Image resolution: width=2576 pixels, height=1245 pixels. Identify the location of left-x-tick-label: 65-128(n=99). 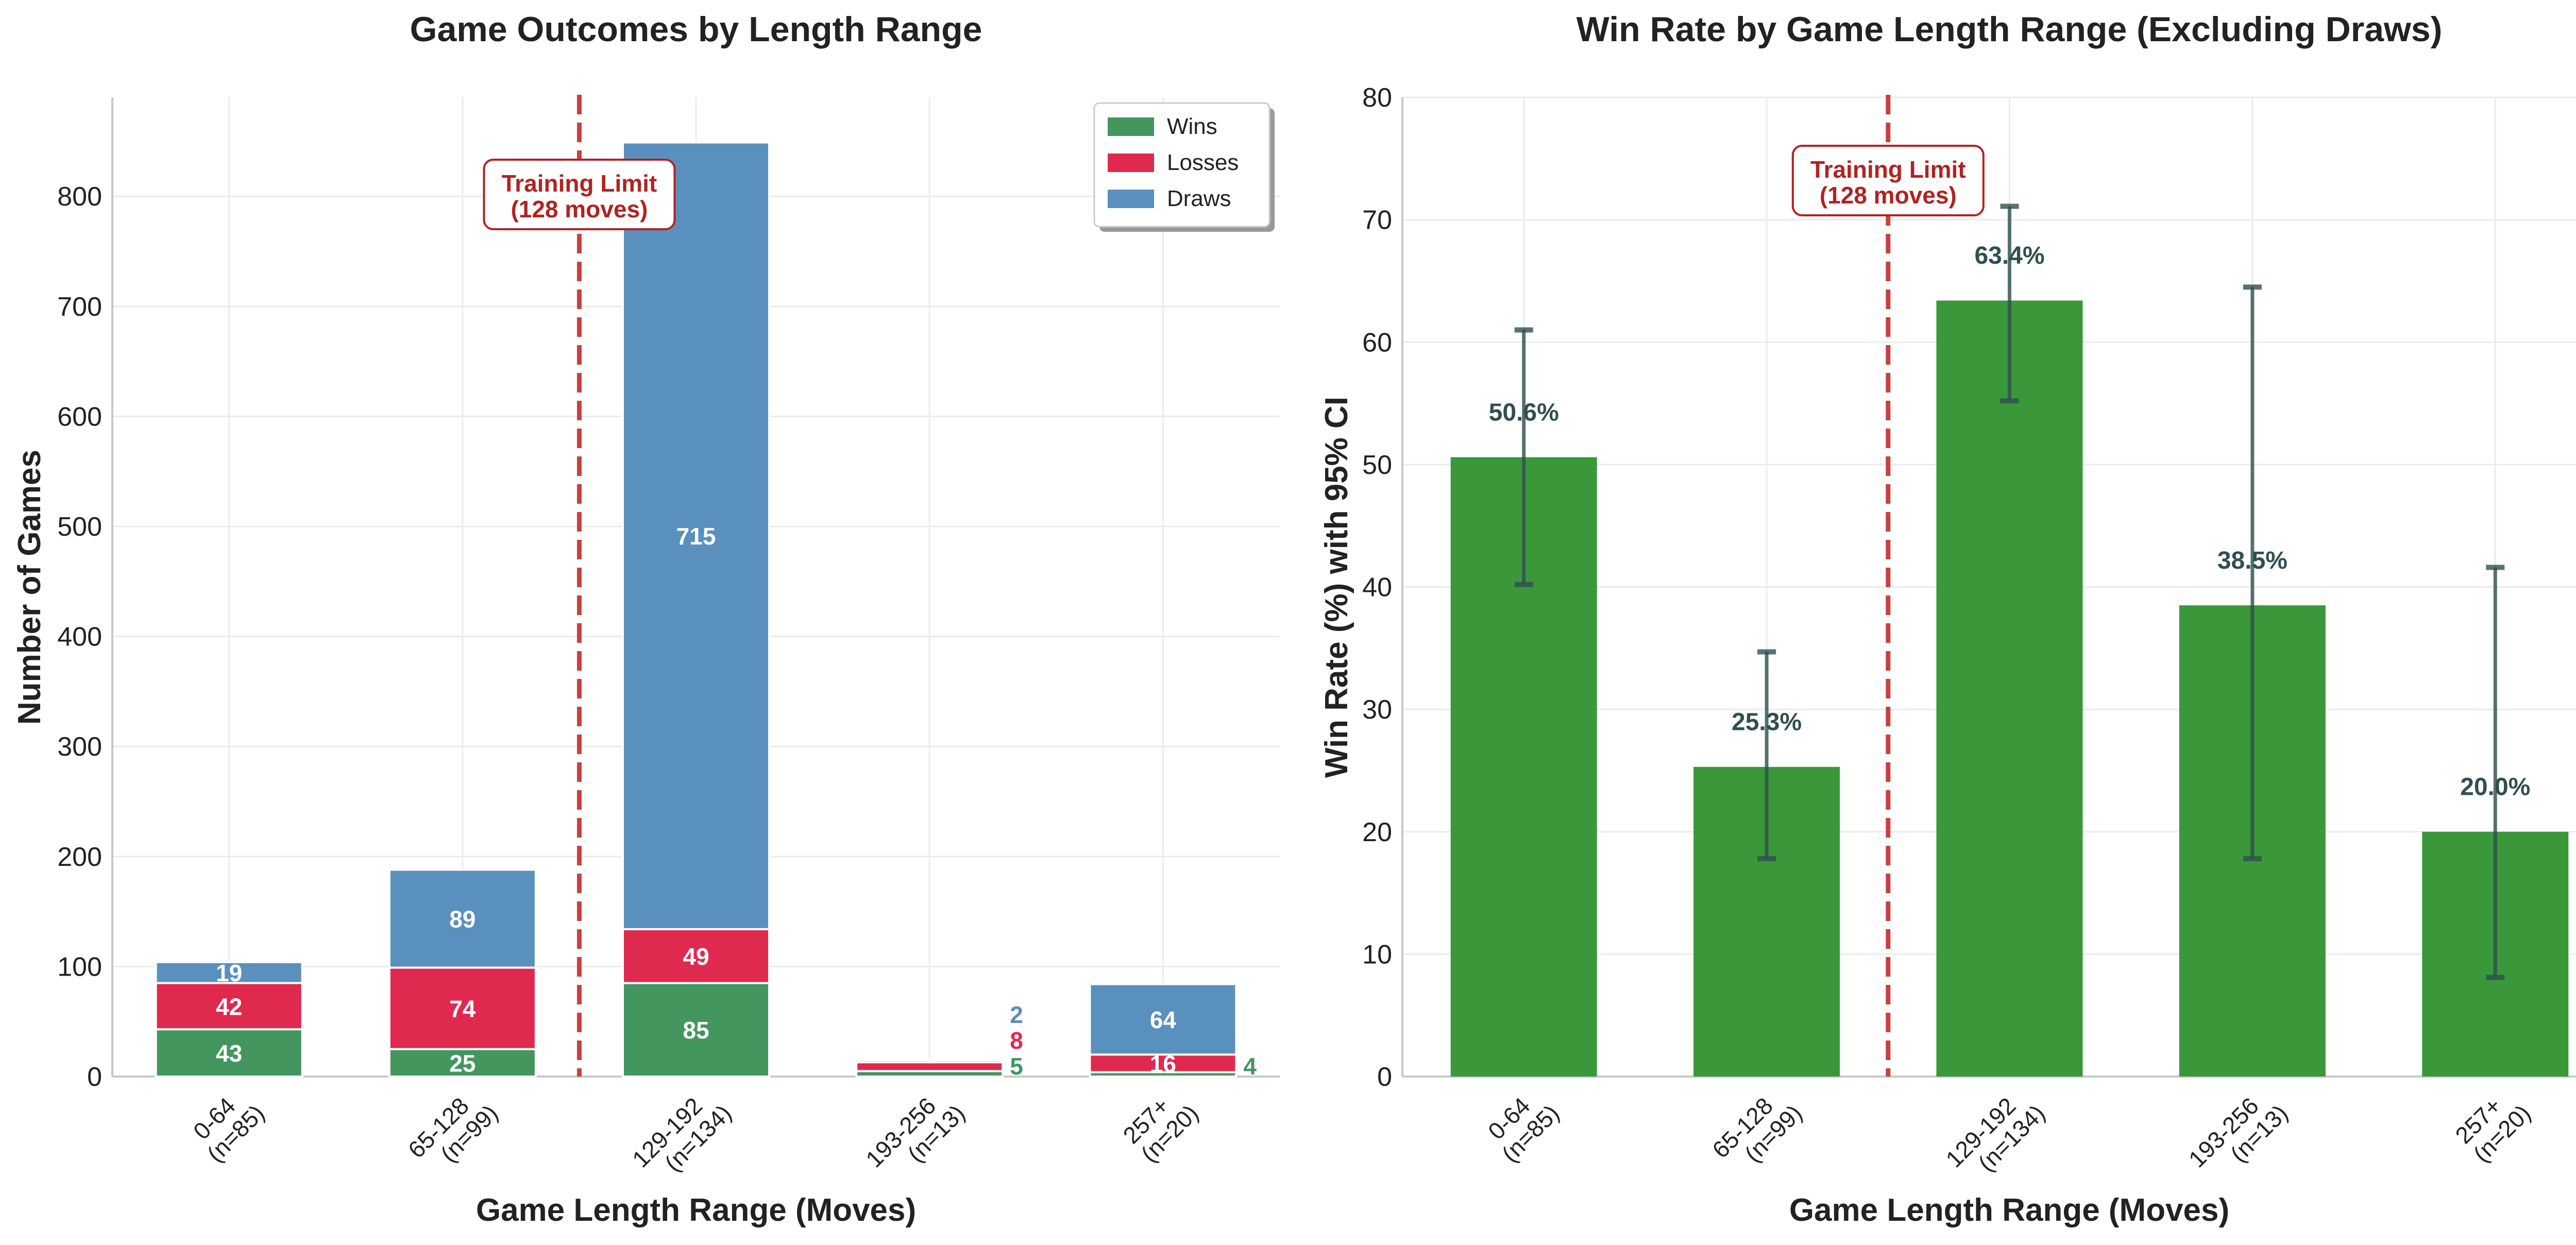
(453, 1131).